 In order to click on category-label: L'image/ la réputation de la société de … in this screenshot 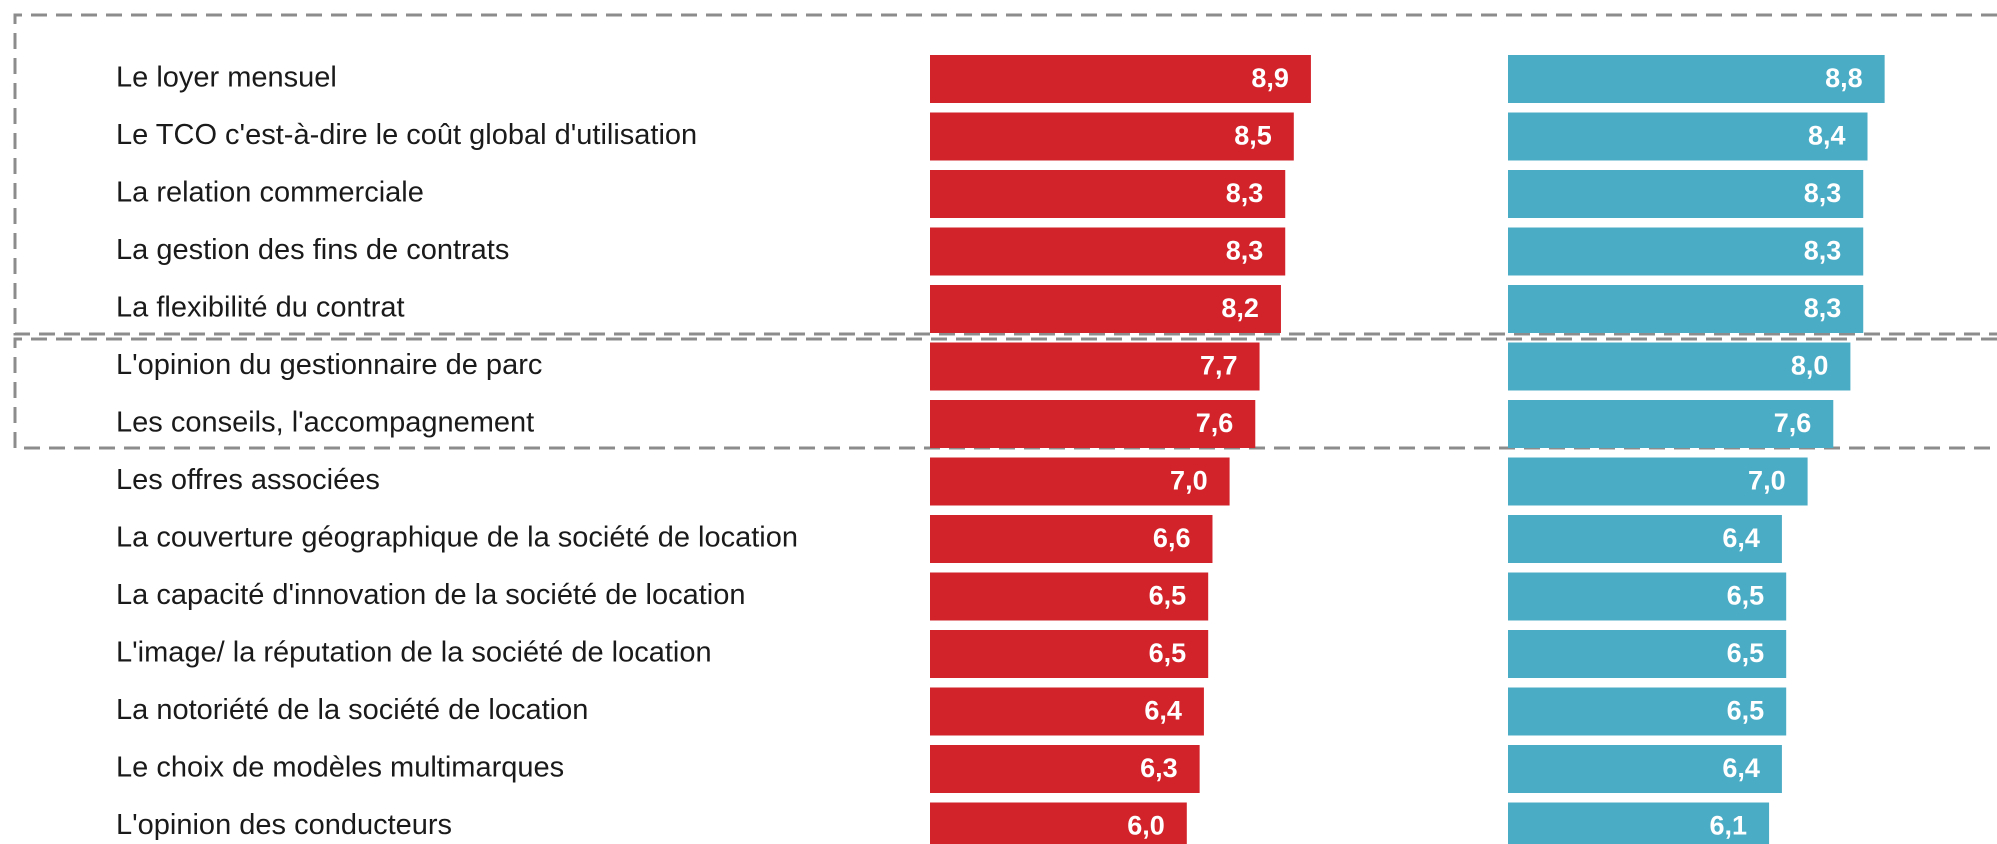, I will do `click(414, 653)`.